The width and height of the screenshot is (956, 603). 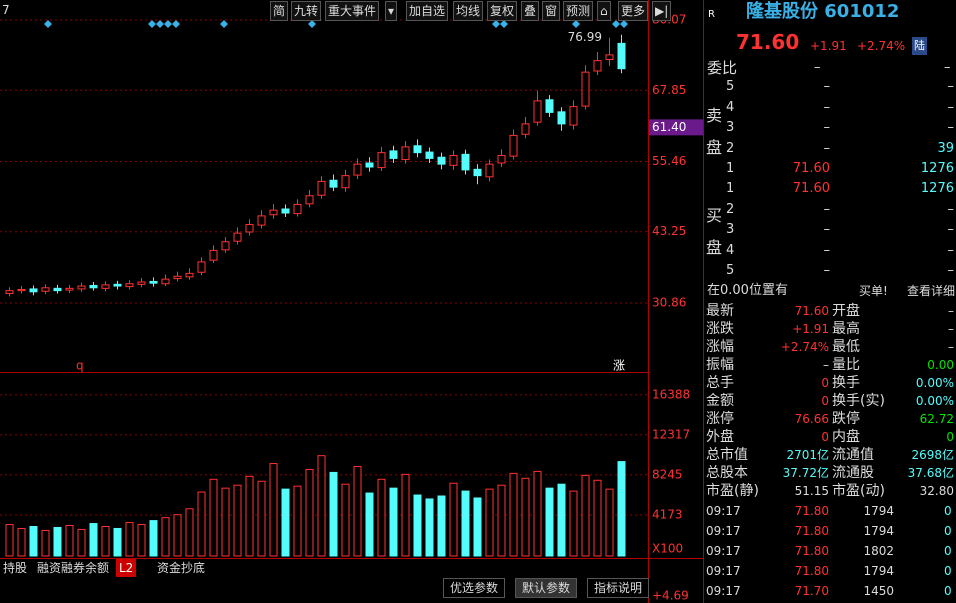 I want to click on field-value: 71.60, so click(x=811, y=311).